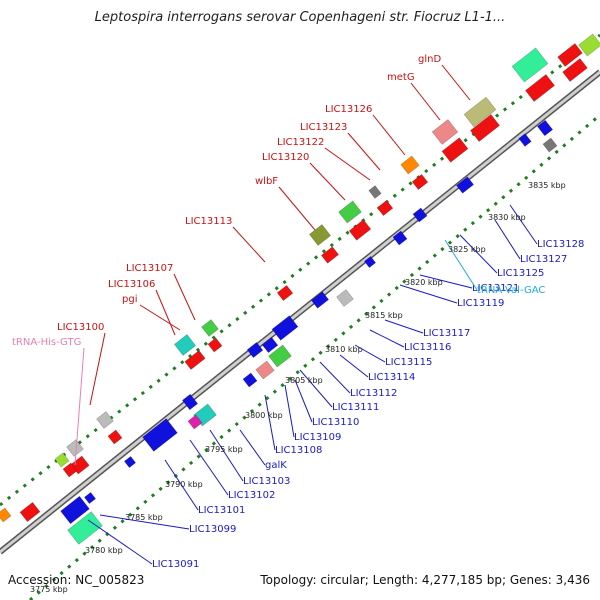 The height and width of the screenshot is (600, 600). Describe the element at coordinates (266, 181) in the screenshot. I see `forward-gene-label: wlbF` at that location.